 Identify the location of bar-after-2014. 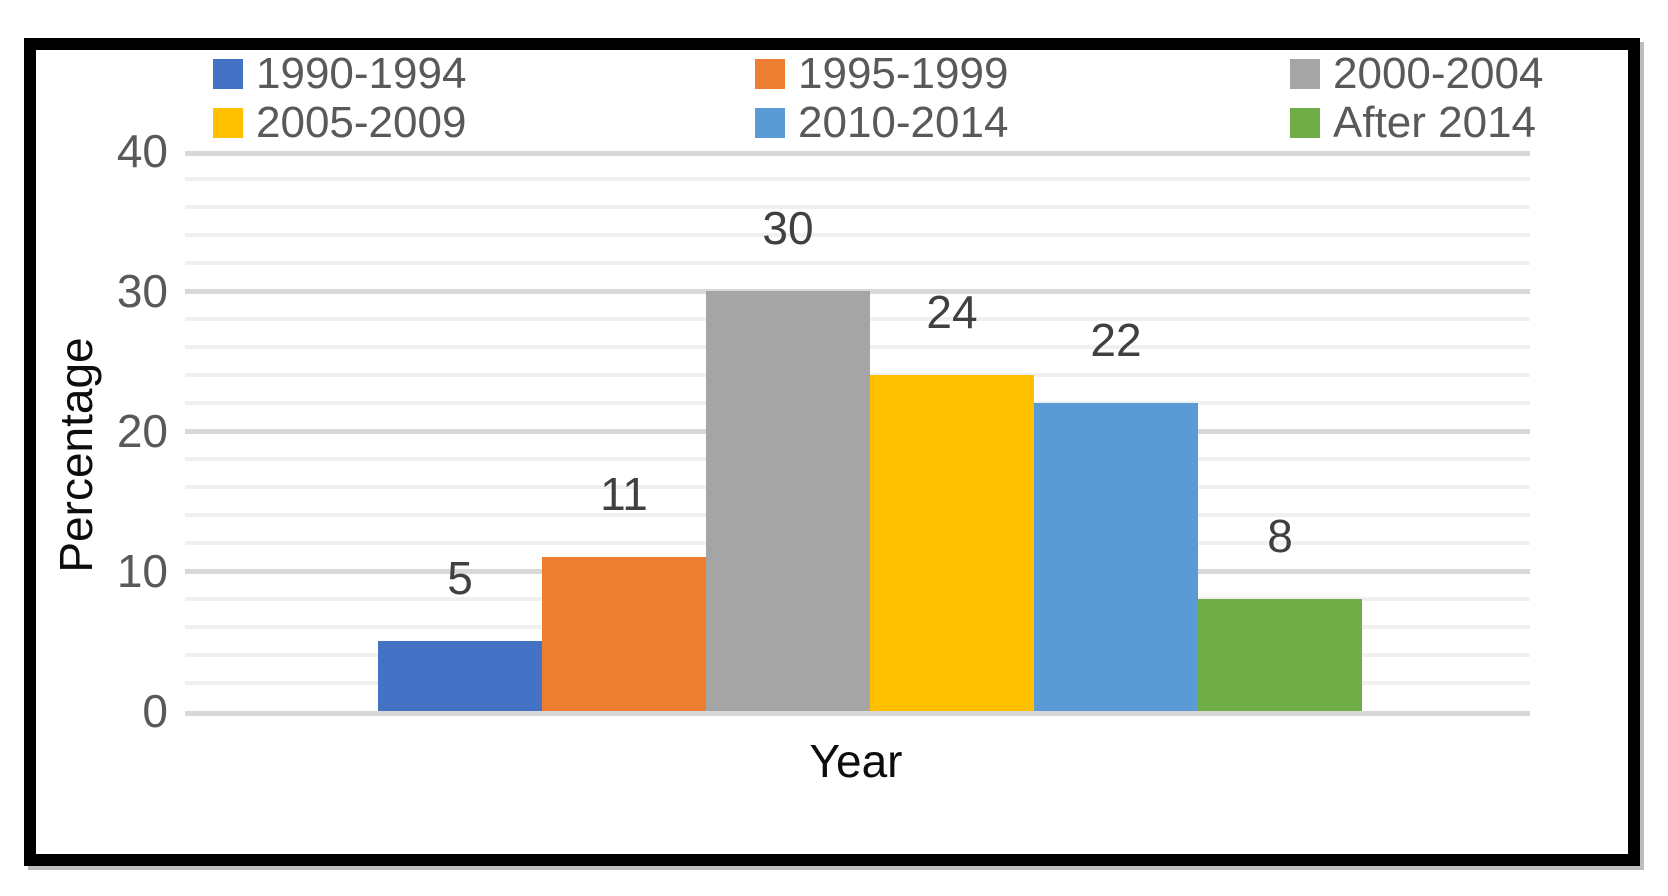
(1280, 655).